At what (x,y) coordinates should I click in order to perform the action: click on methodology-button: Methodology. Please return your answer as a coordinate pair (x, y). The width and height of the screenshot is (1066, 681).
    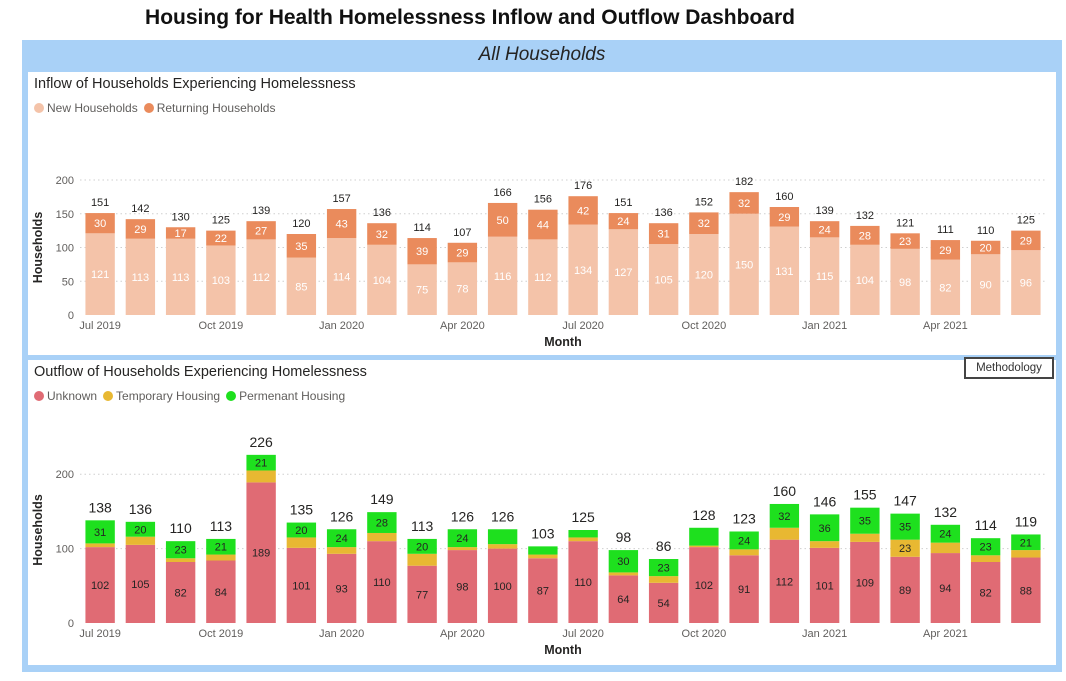
    Looking at the image, I should click on (1009, 368).